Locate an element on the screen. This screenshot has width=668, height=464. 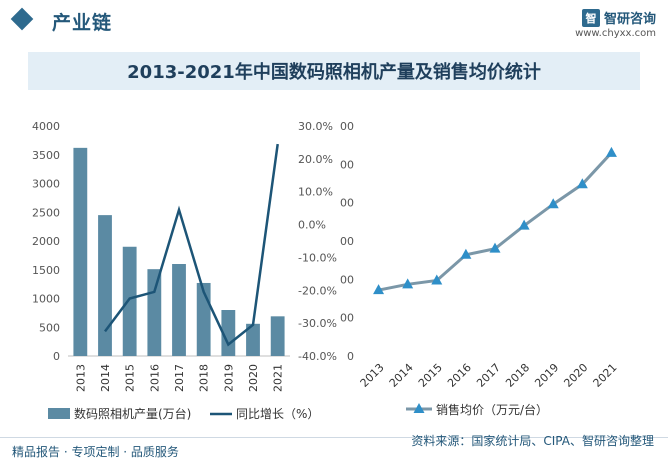
growth-line is located at coordinates (191, 245).